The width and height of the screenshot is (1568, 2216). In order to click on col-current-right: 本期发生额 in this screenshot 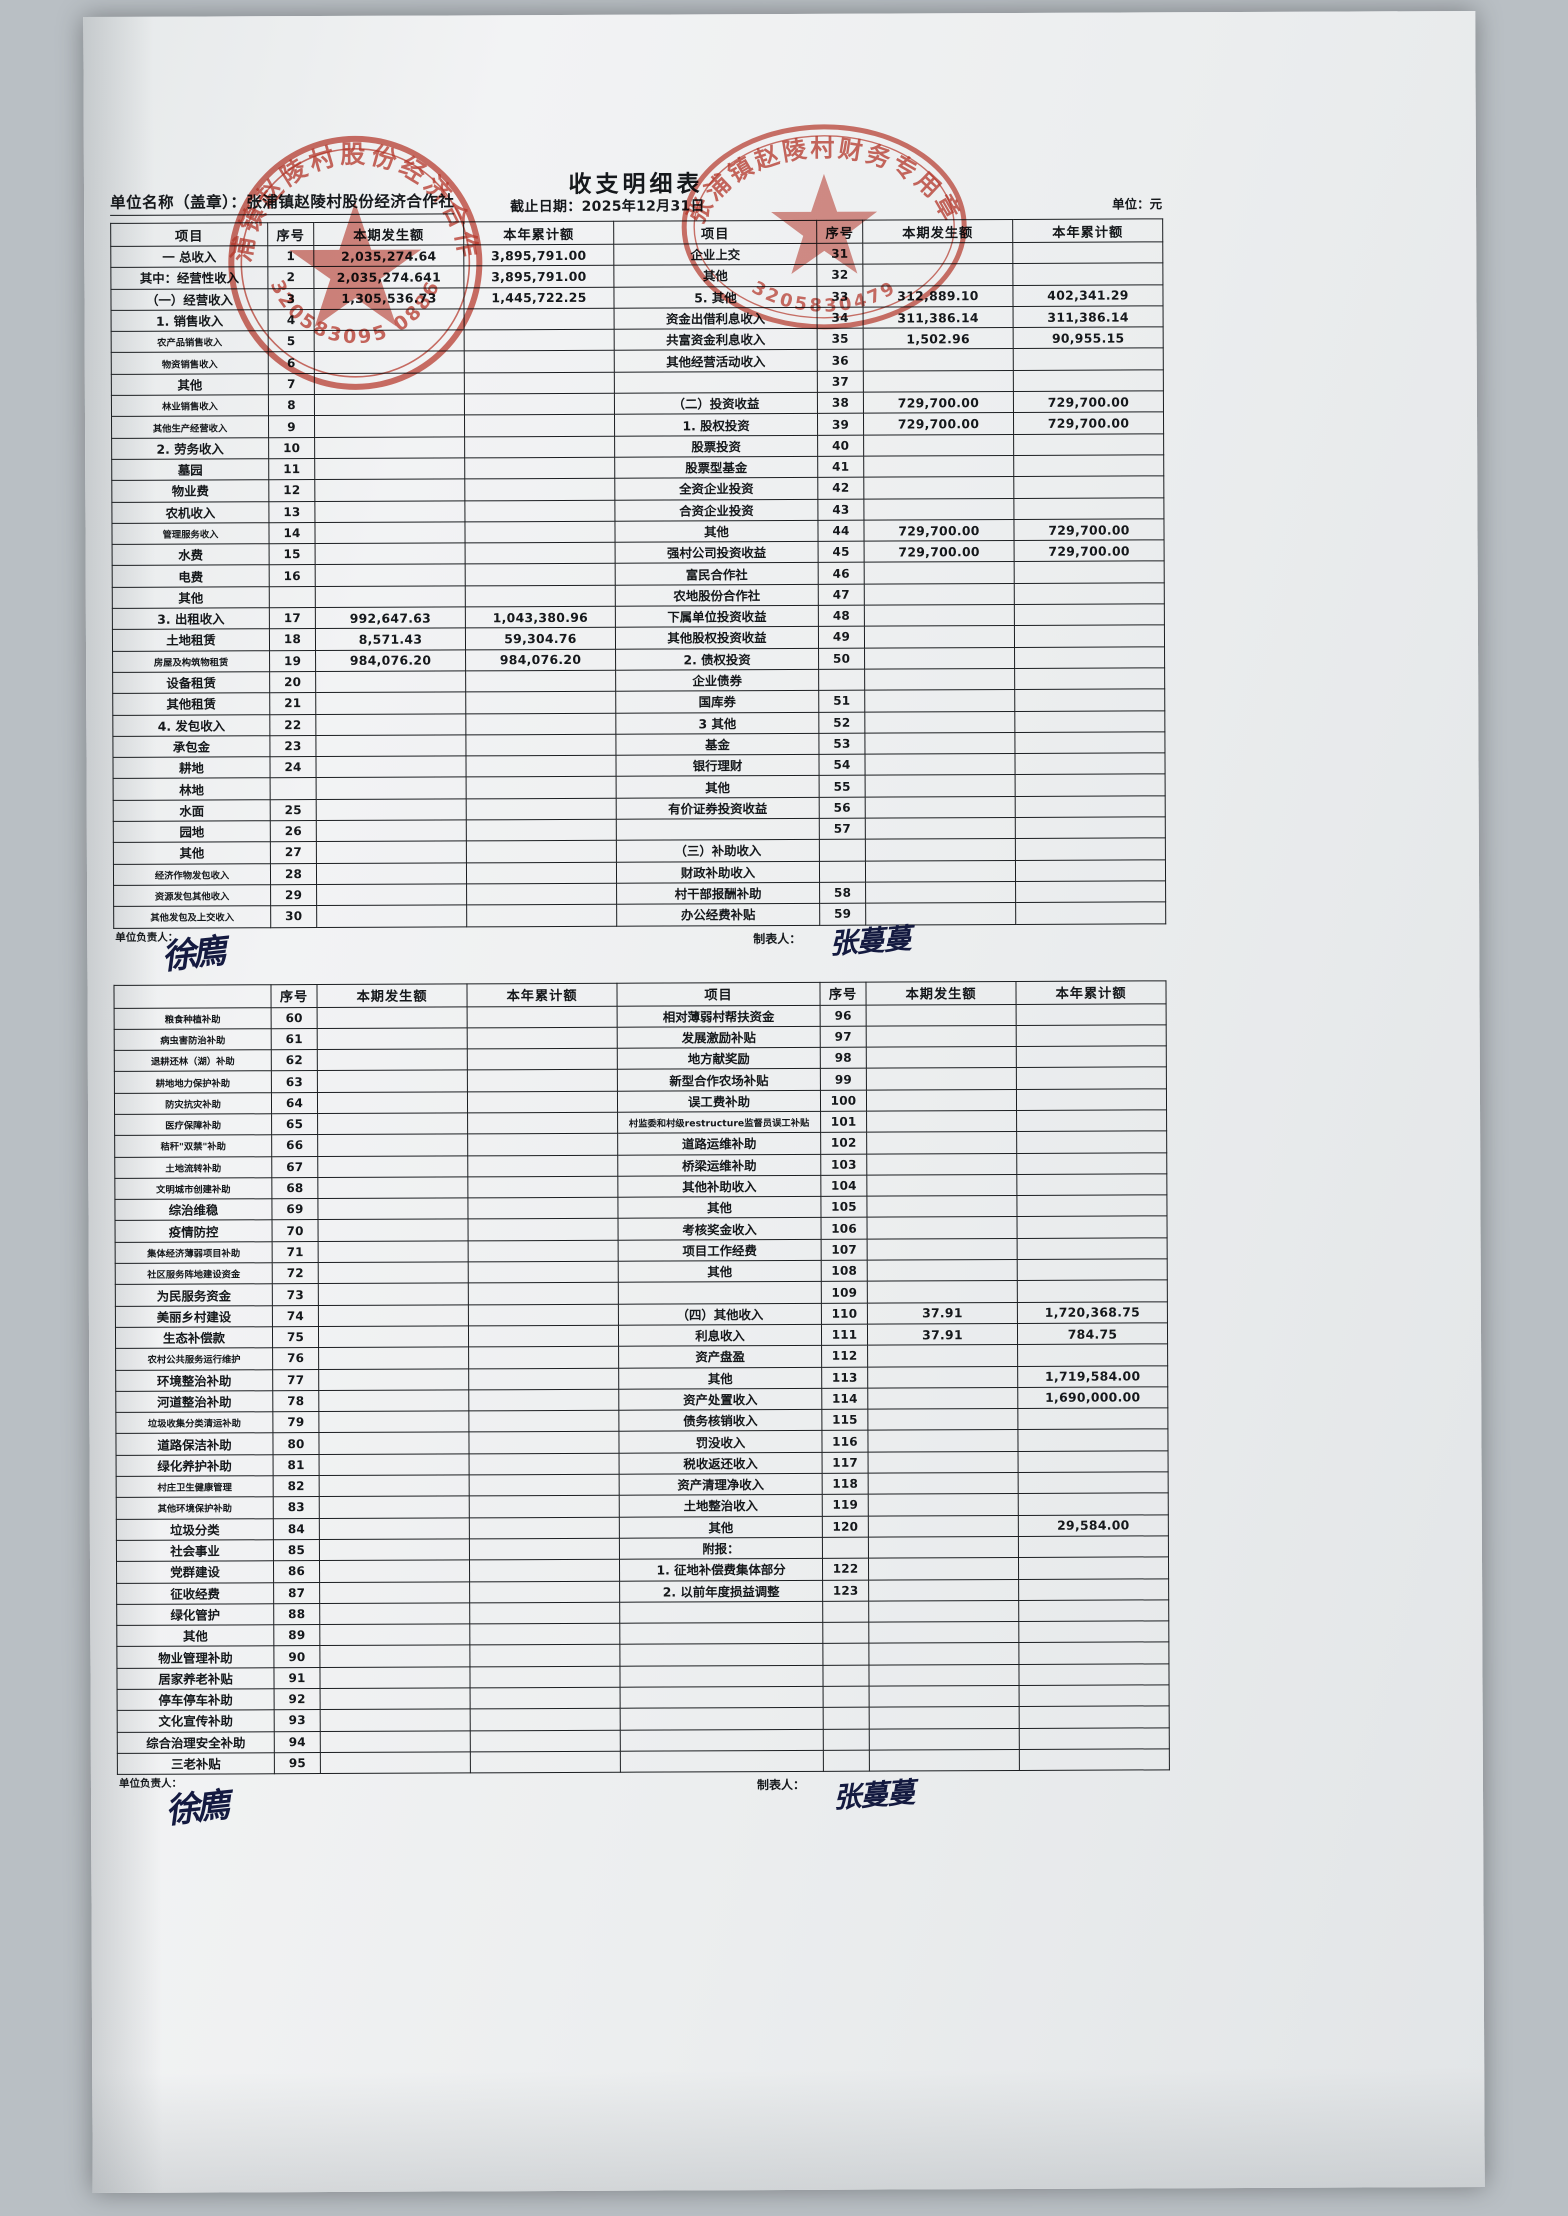, I will do `click(937, 231)`.